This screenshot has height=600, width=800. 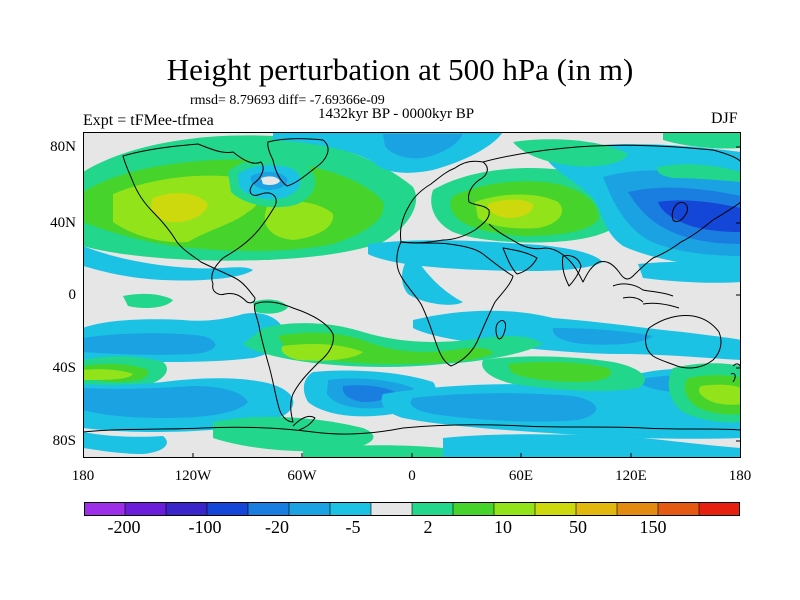 I want to click on coastline-india, so click(x=572, y=271).